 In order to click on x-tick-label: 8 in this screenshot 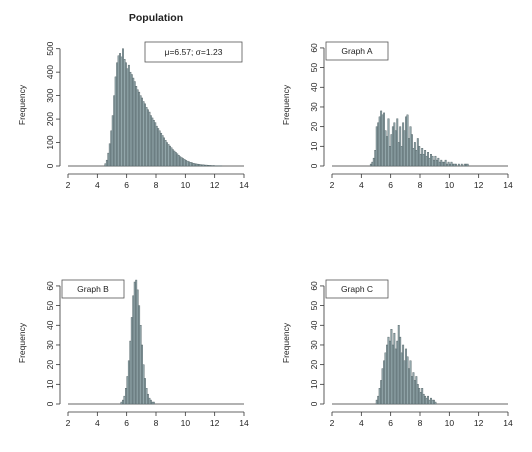, I will do `click(420, 423)`.